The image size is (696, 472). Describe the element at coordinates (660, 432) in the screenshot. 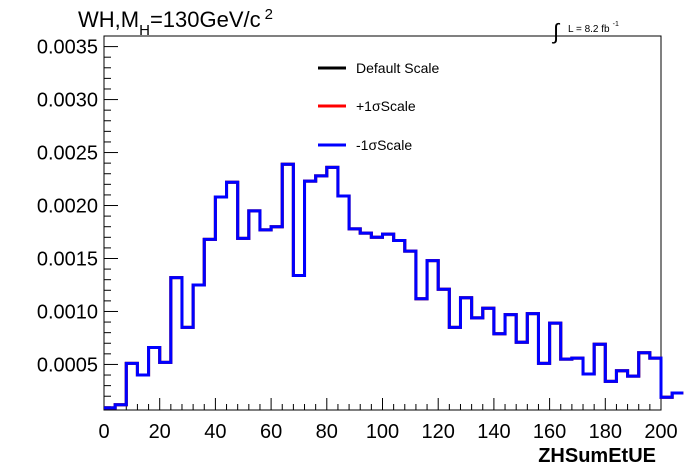

I see `x-tick-label: 200` at that location.